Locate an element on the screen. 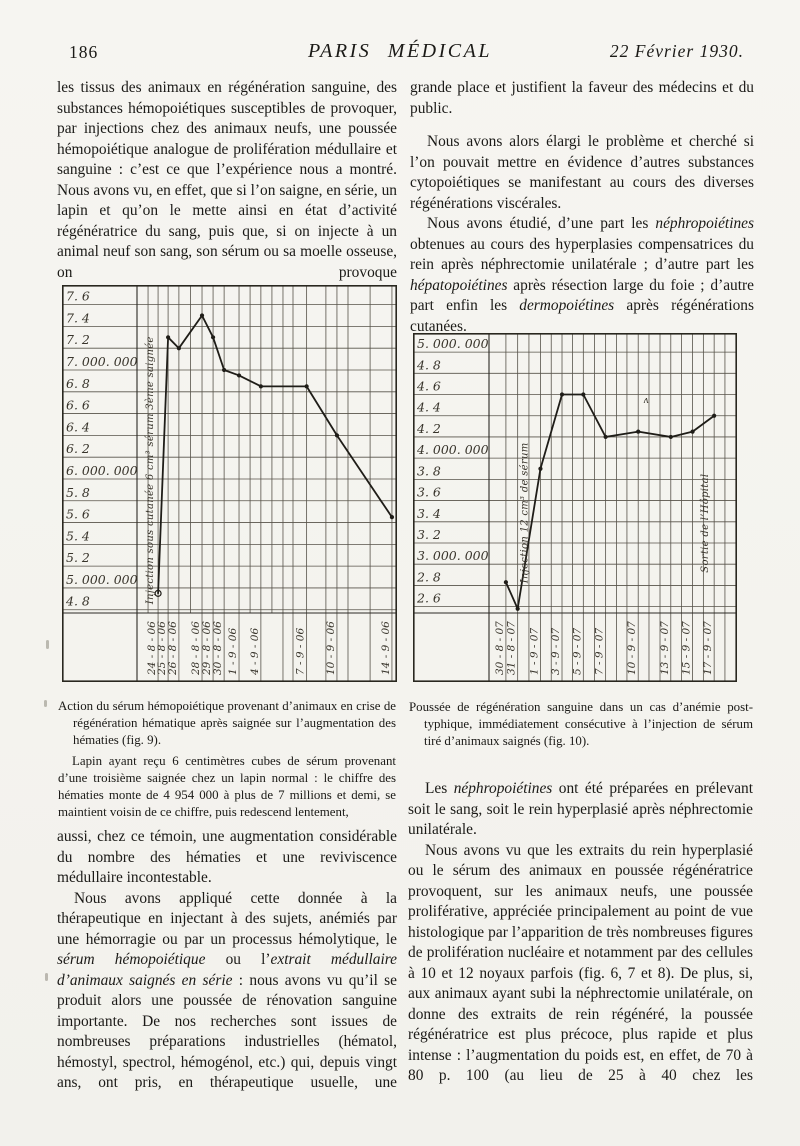  x-tick-label: 7 - 9 - 06 is located at coordinates (301, 651).